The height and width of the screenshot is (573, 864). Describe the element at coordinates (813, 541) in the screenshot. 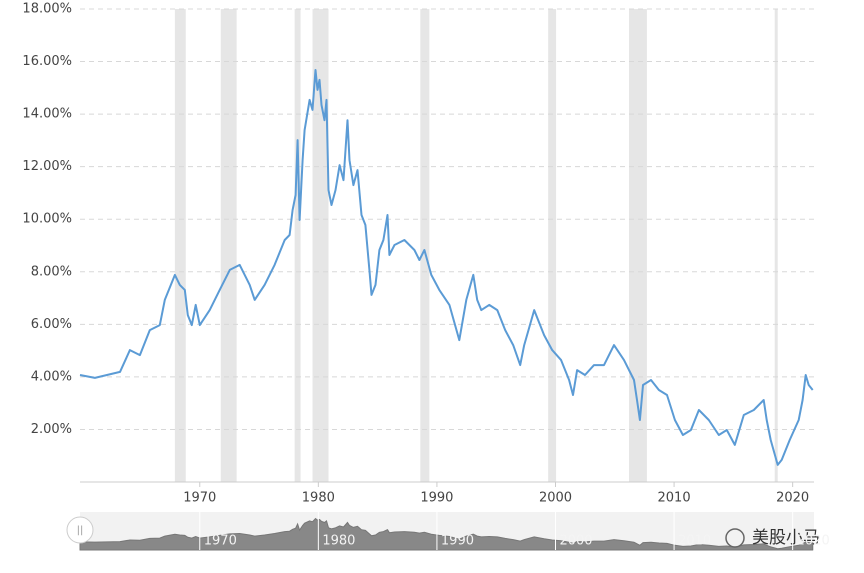

I see `navigator-label: 2020` at that location.